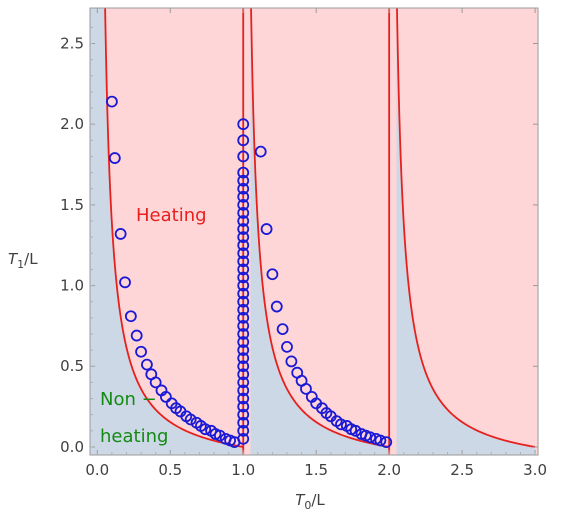  What do you see at coordinates (72, 44) in the screenshot?
I see `y-tick-label: 2.5` at bounding box center [72, 44].